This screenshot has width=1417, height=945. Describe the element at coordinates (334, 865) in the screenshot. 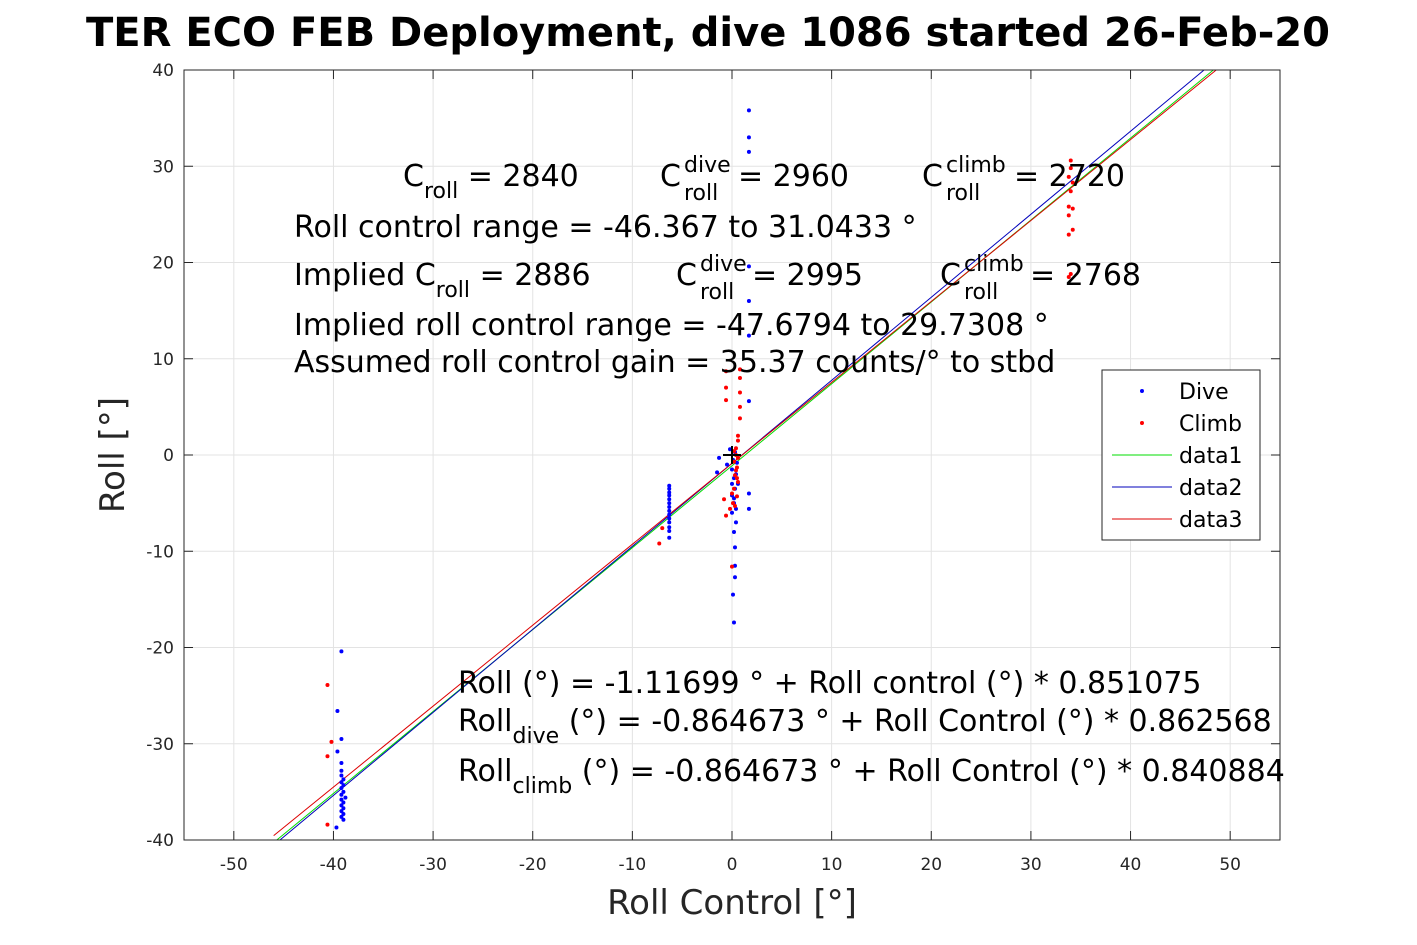

I see `x-tick-label: -40` at that location.